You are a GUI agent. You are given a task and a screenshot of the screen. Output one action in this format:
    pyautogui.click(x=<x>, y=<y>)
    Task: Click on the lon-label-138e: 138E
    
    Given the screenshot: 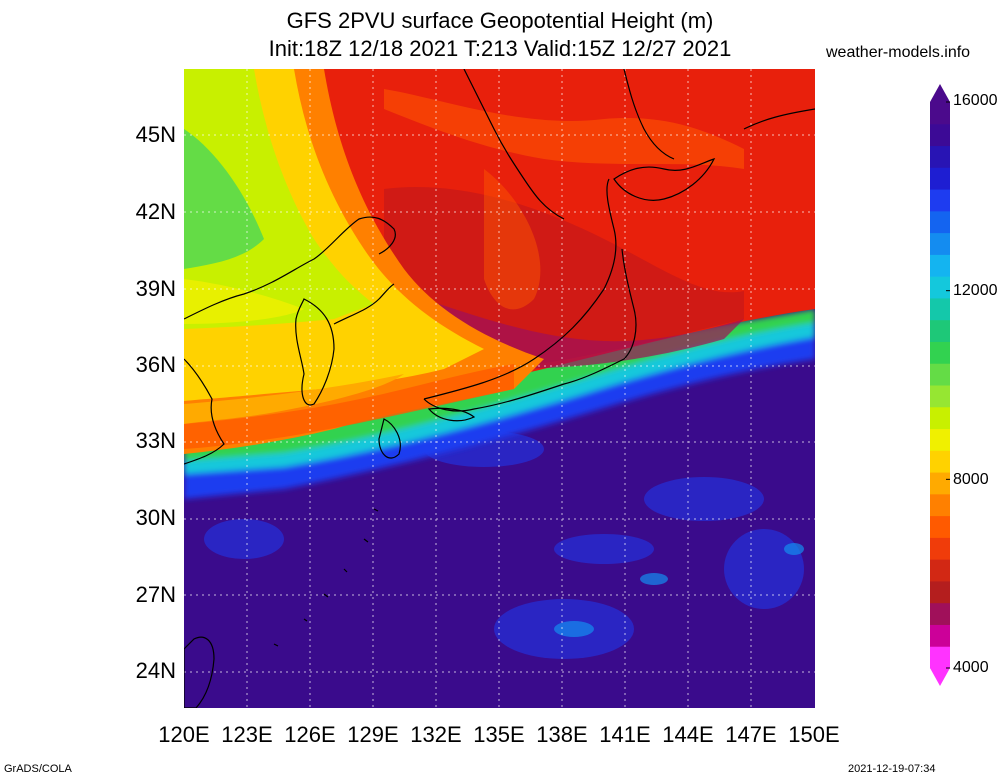 What is the action you would take?
    pyautogui.click(x=562, y=734)
    